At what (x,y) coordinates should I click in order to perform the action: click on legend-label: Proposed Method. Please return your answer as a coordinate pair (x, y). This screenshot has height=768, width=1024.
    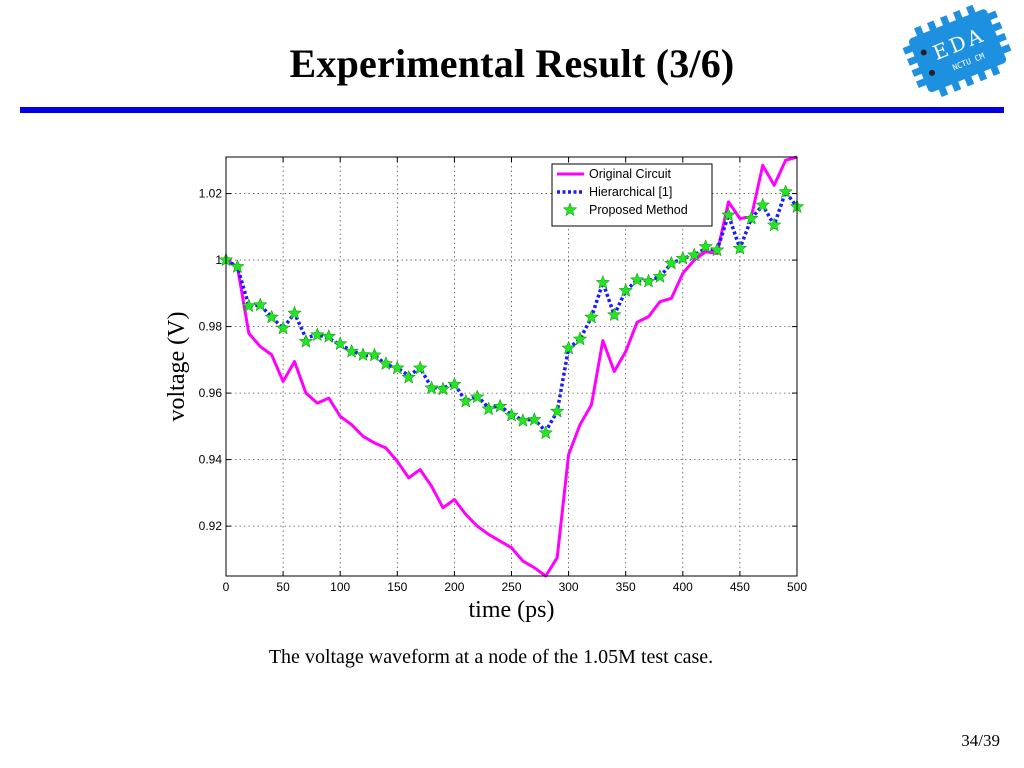
    Looking at the image, I should click on (638, 210).